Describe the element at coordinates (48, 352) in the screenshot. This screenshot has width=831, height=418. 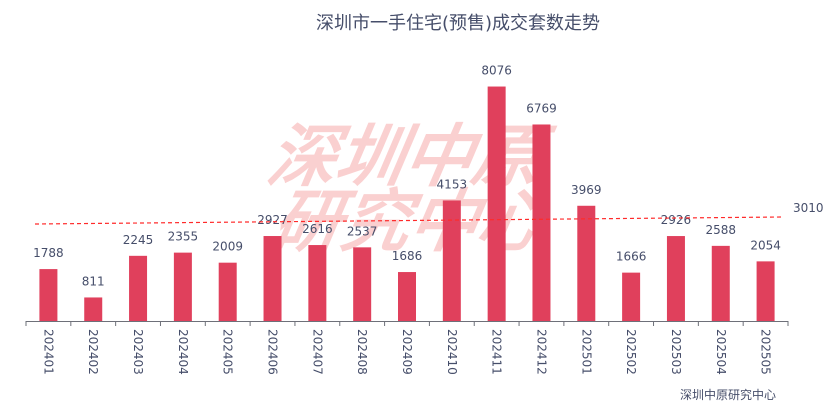
I see `x-tick-label: 202401` at that location.